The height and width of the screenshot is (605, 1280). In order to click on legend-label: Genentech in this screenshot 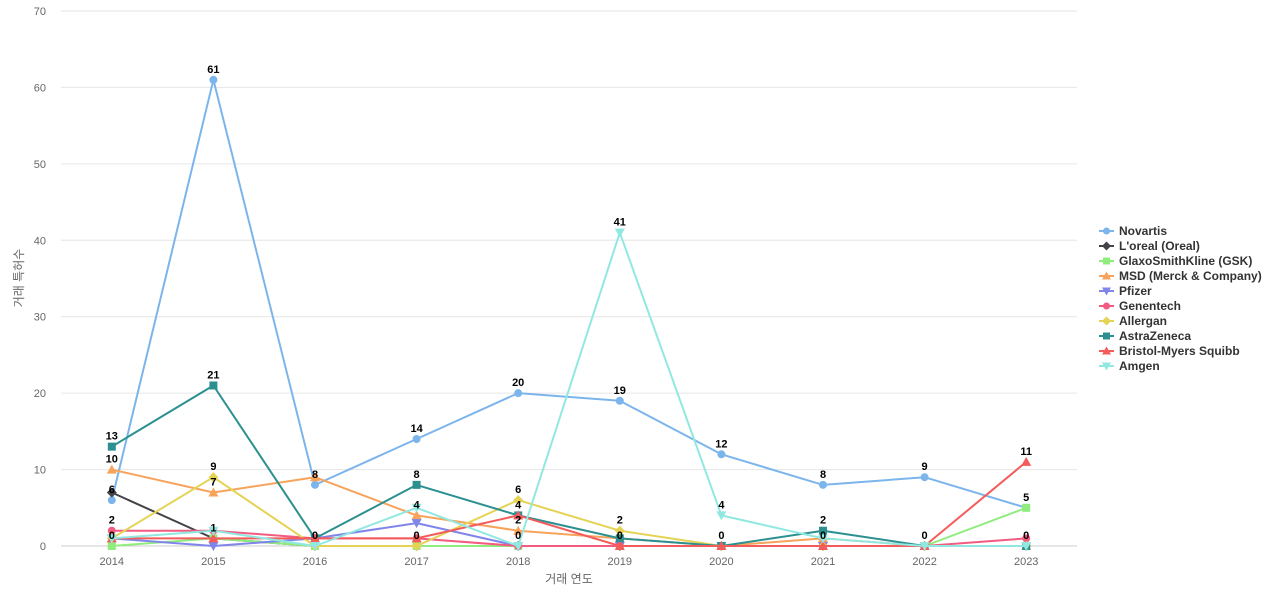, I will do `click(1150, 306)`.